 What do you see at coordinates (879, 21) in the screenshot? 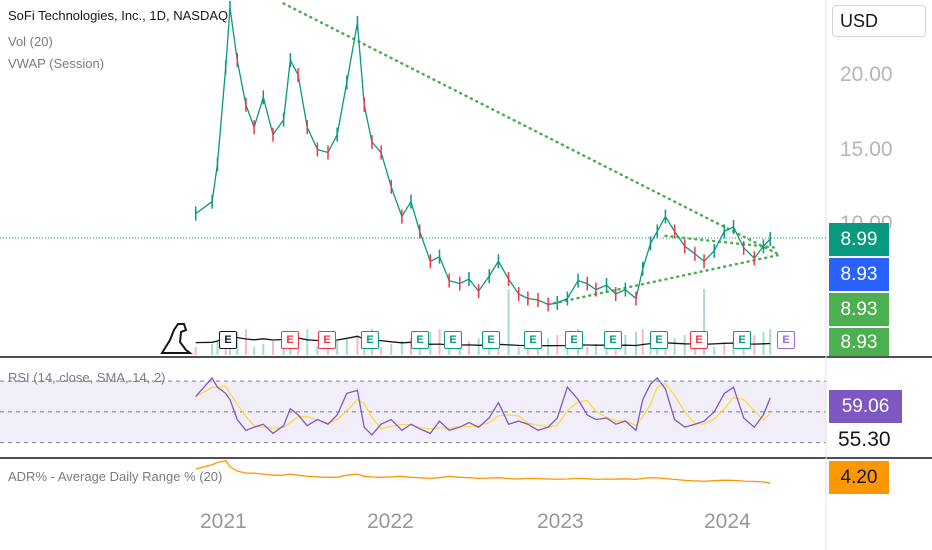
I see `currency-selector: USD` at bounding box center [879, 21].